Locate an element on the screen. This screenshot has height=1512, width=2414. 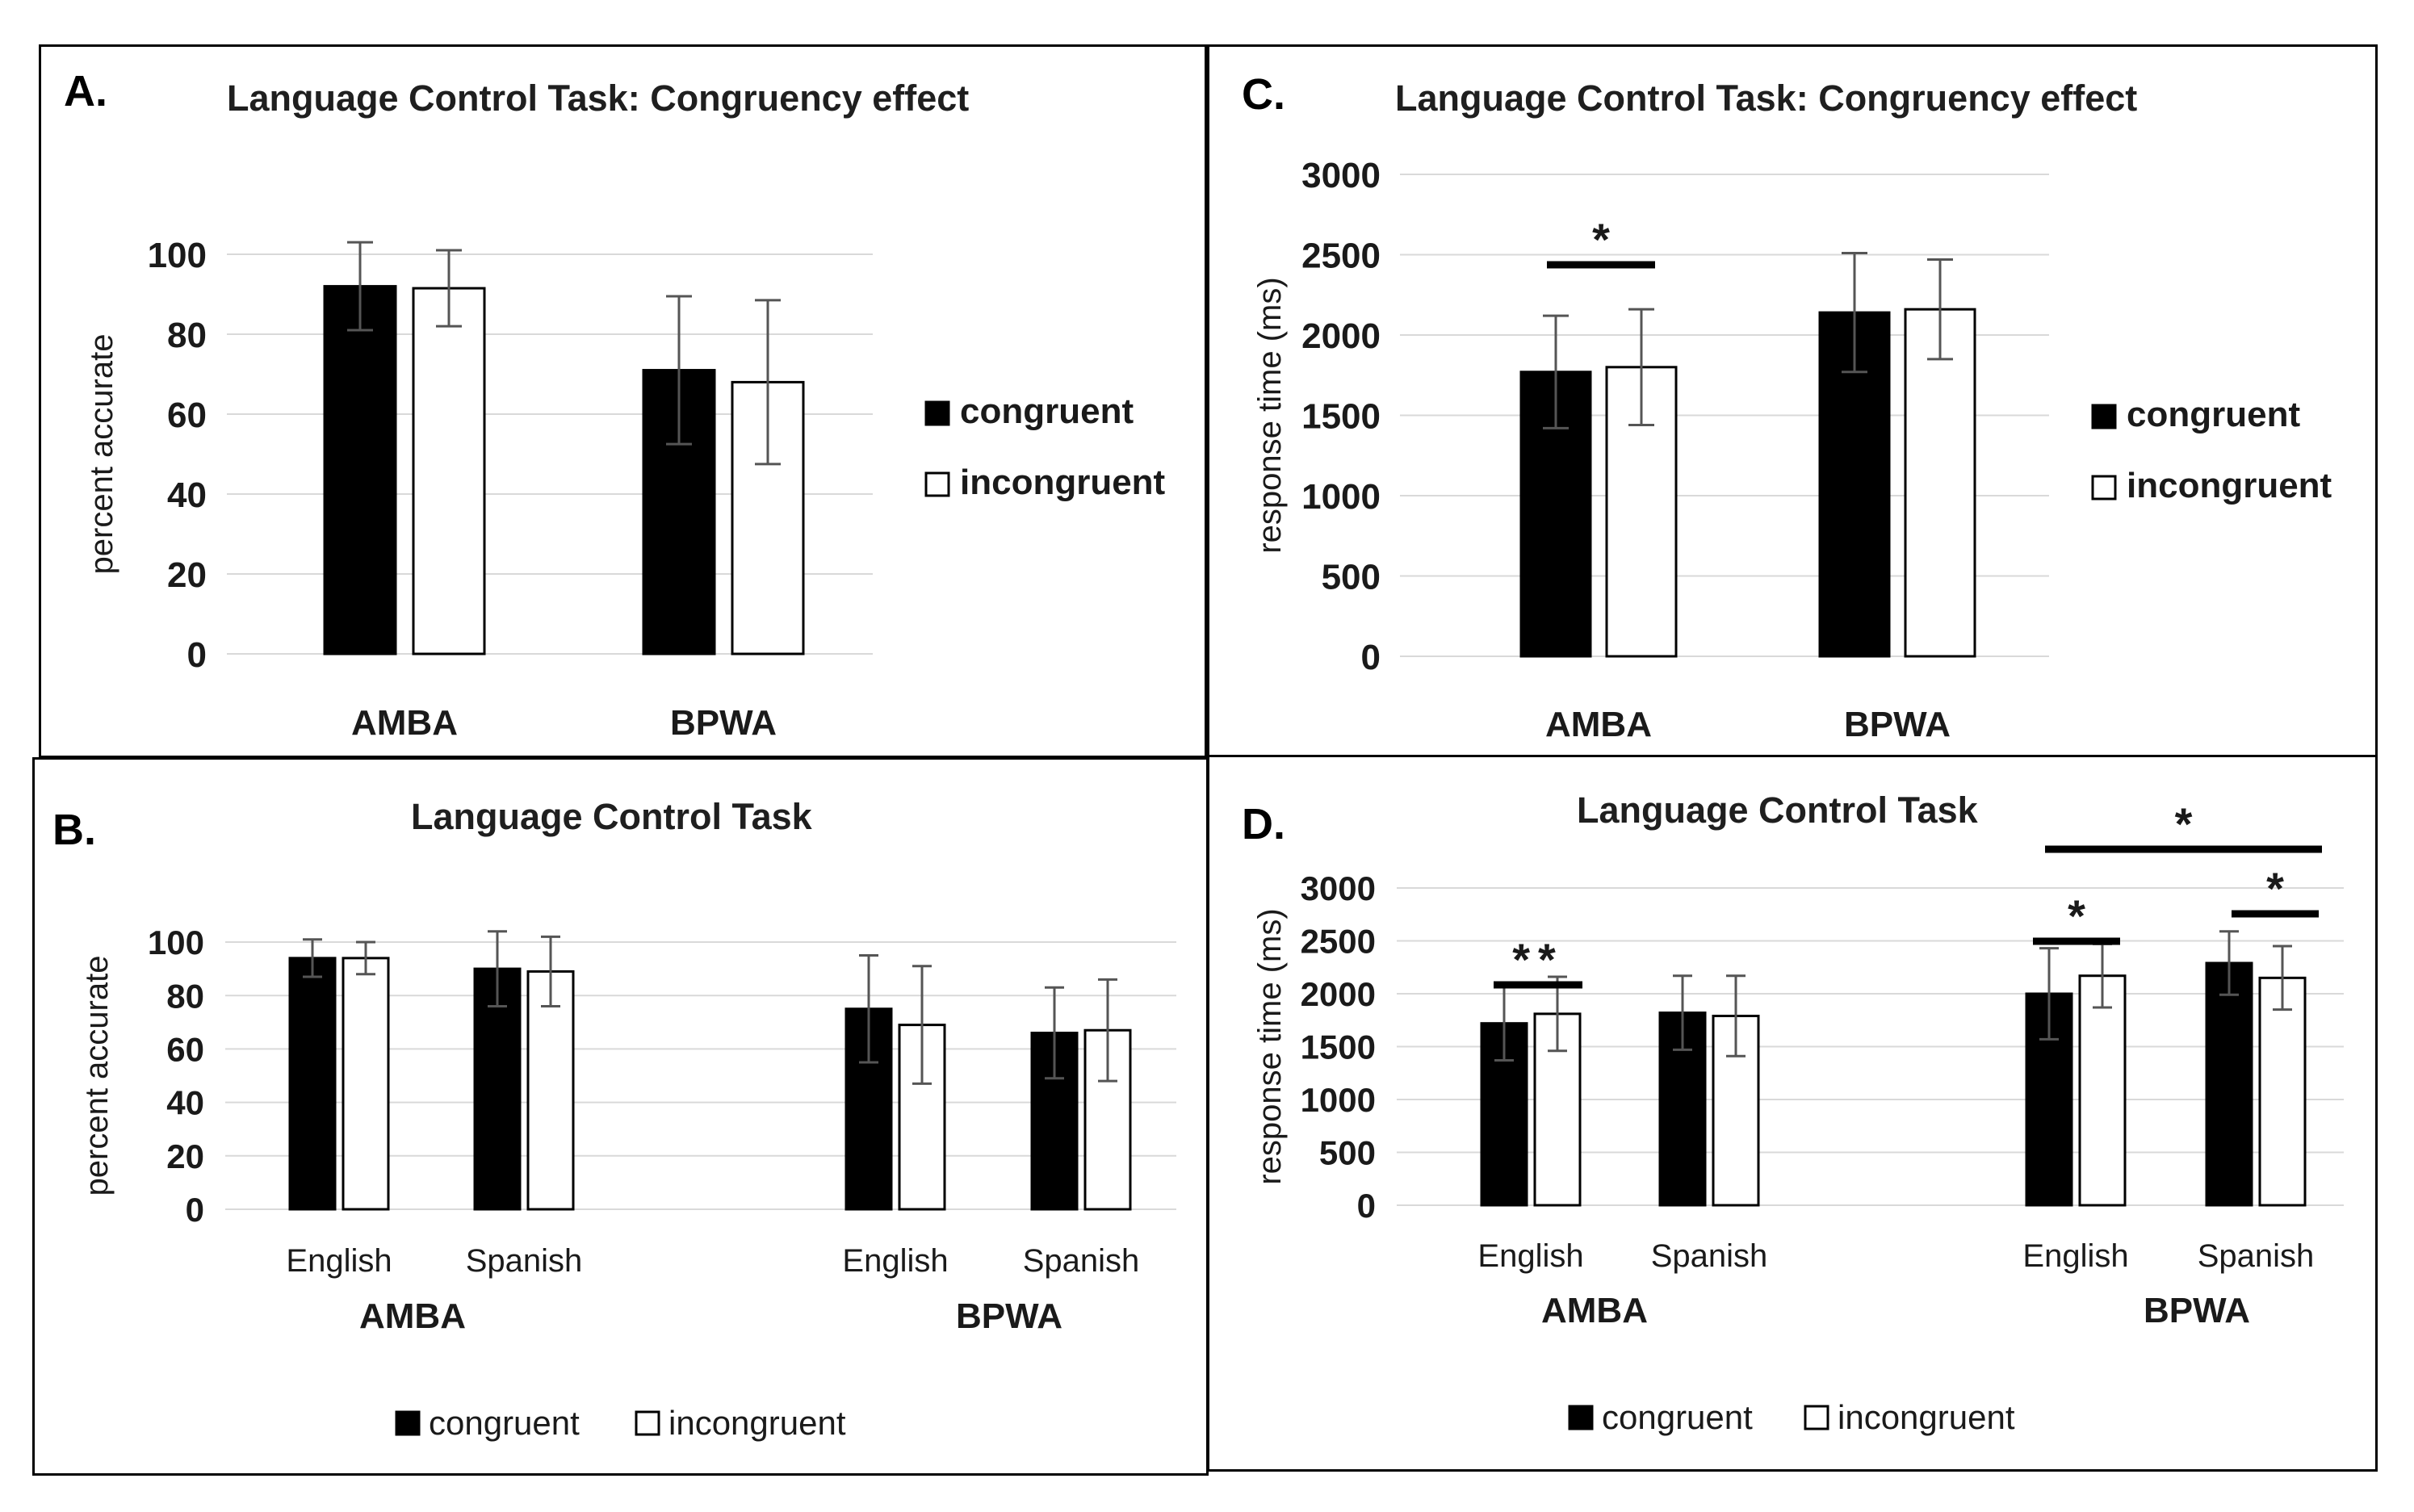
panel-label: A. is located at coordinates (85, 91).